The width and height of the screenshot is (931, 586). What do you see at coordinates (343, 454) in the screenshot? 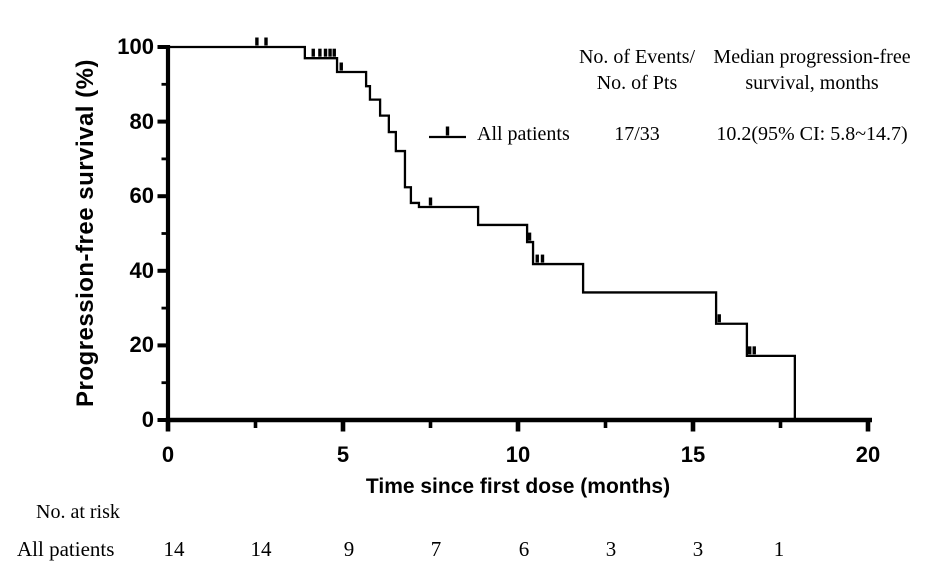
I see `x-tick-label-5: 5` at bounding box center [343, 454].